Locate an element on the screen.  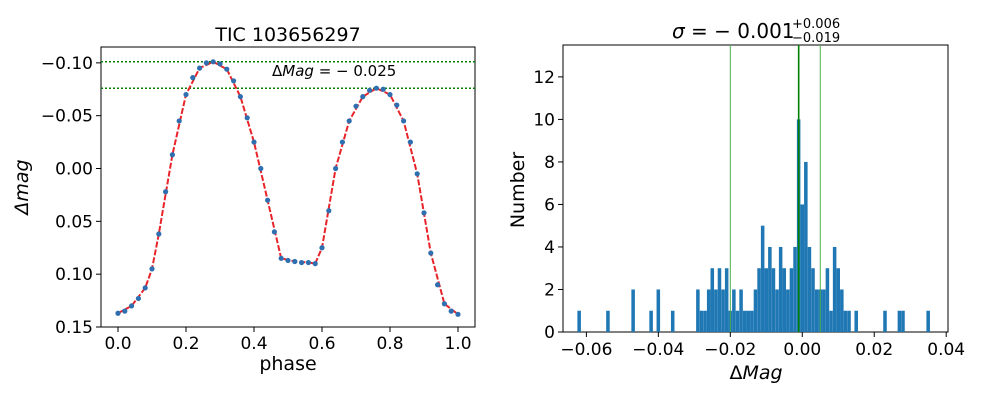
histogram-title-lower-error: −0.019 is located at coordinates (816, 38).